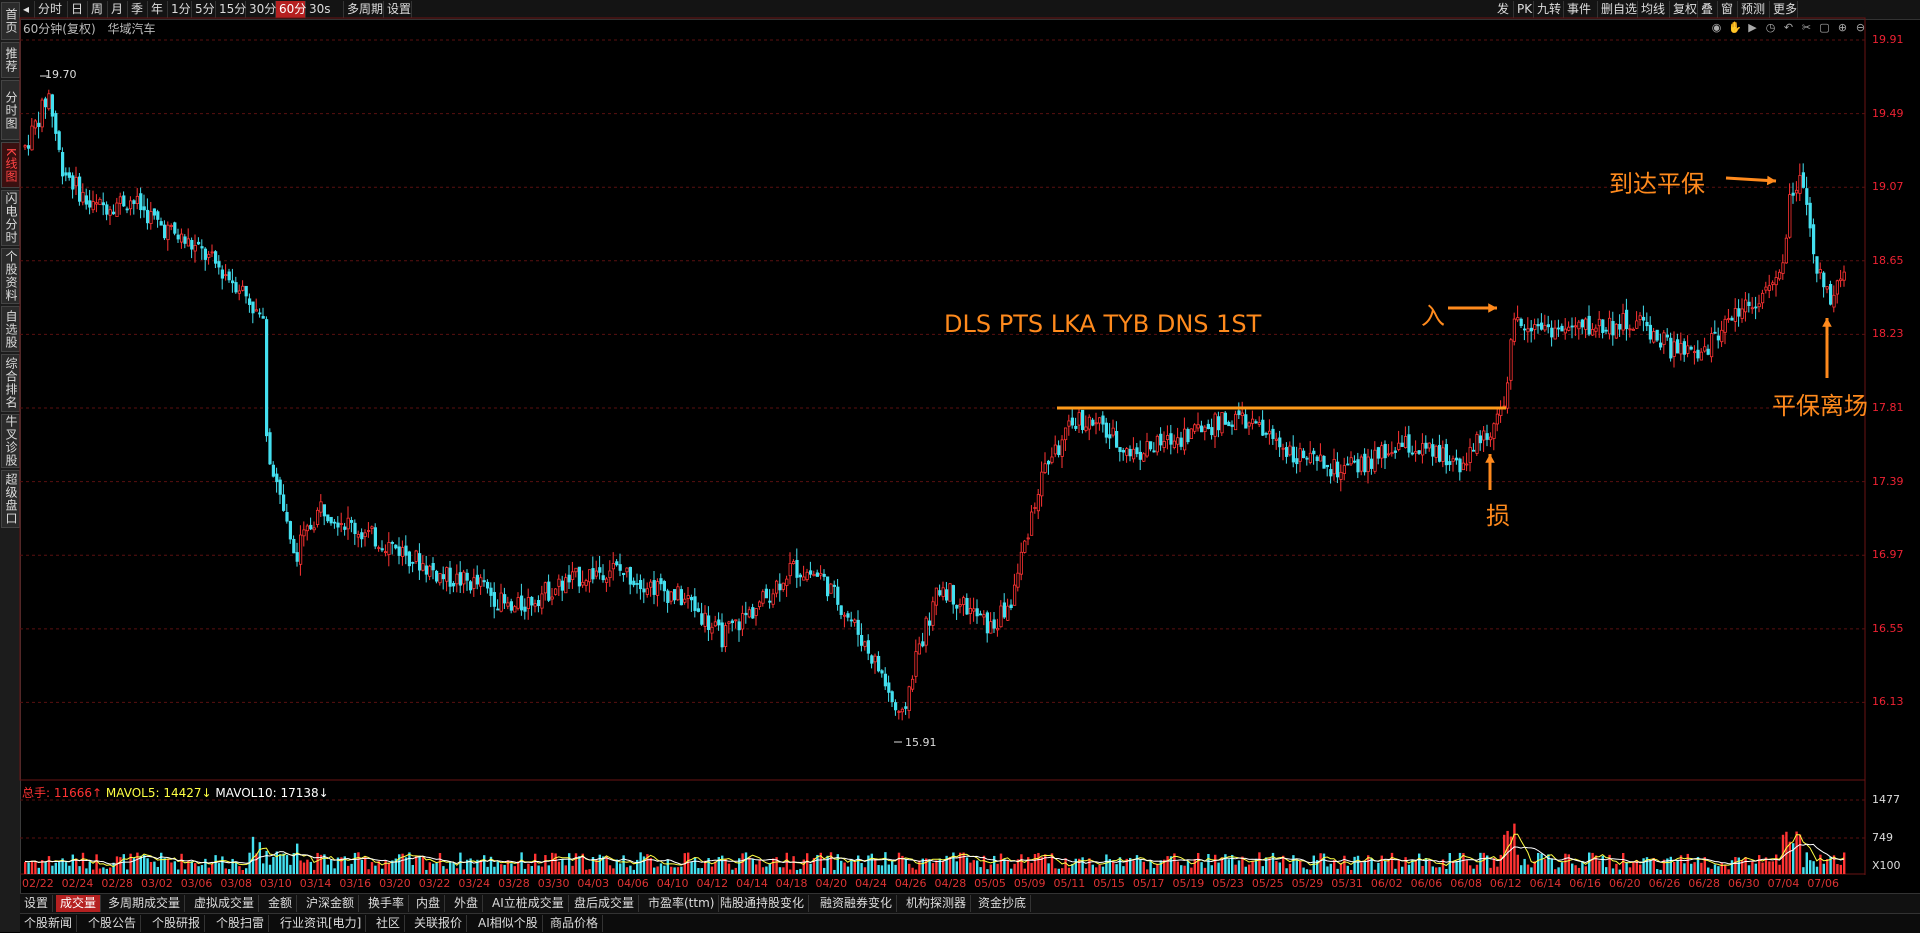  What do you see at coordinates (281, 903) in the screenshot?
I see `indicator-tab-4: 金额` at bounding box center [281, 903].